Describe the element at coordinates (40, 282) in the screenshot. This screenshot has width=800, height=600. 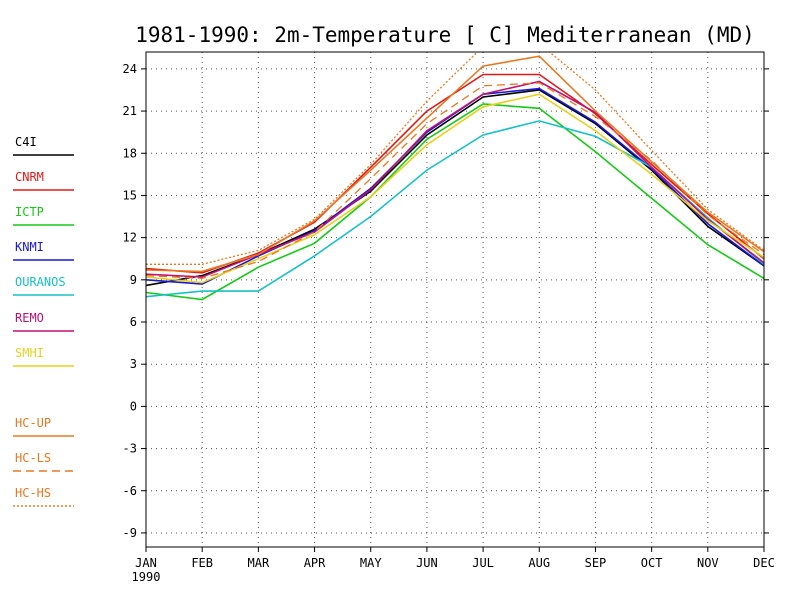
I see `legend-label-ouranos: OURANOS` at that location.